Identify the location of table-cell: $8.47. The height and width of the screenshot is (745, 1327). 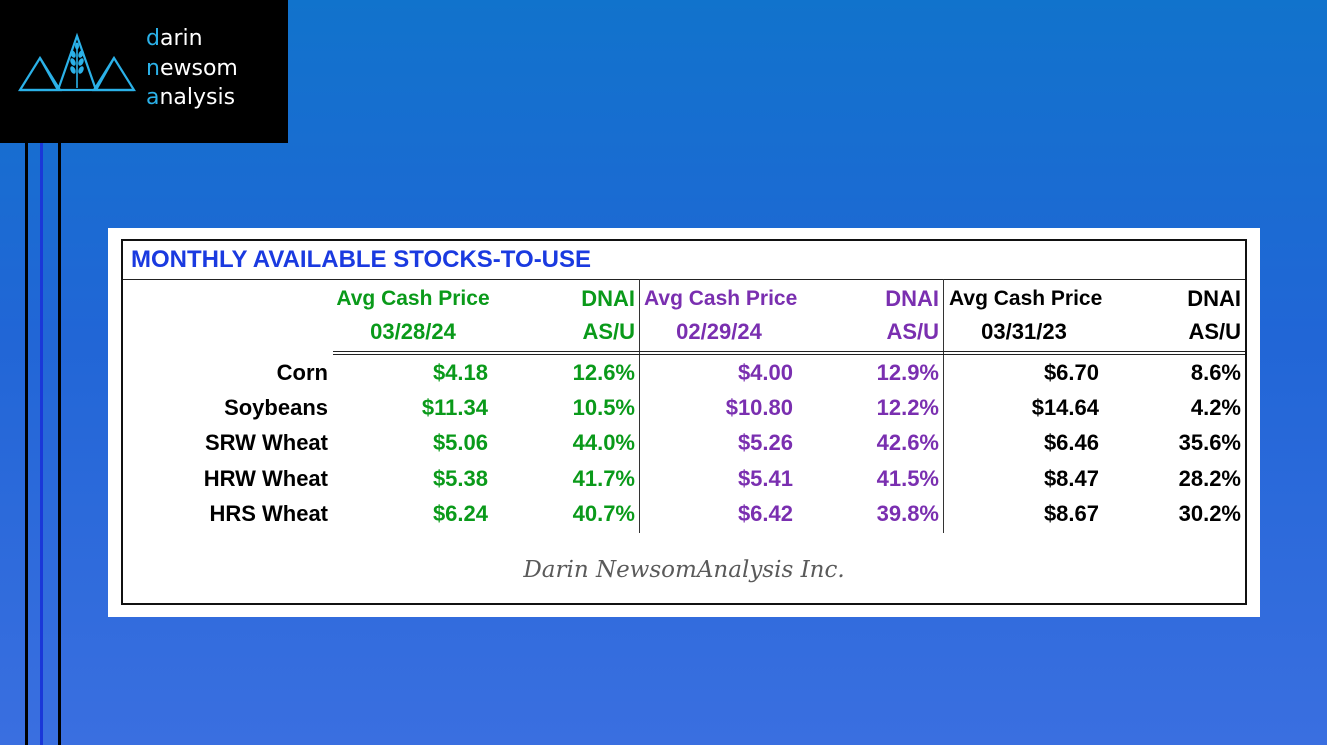
(1071, 478).